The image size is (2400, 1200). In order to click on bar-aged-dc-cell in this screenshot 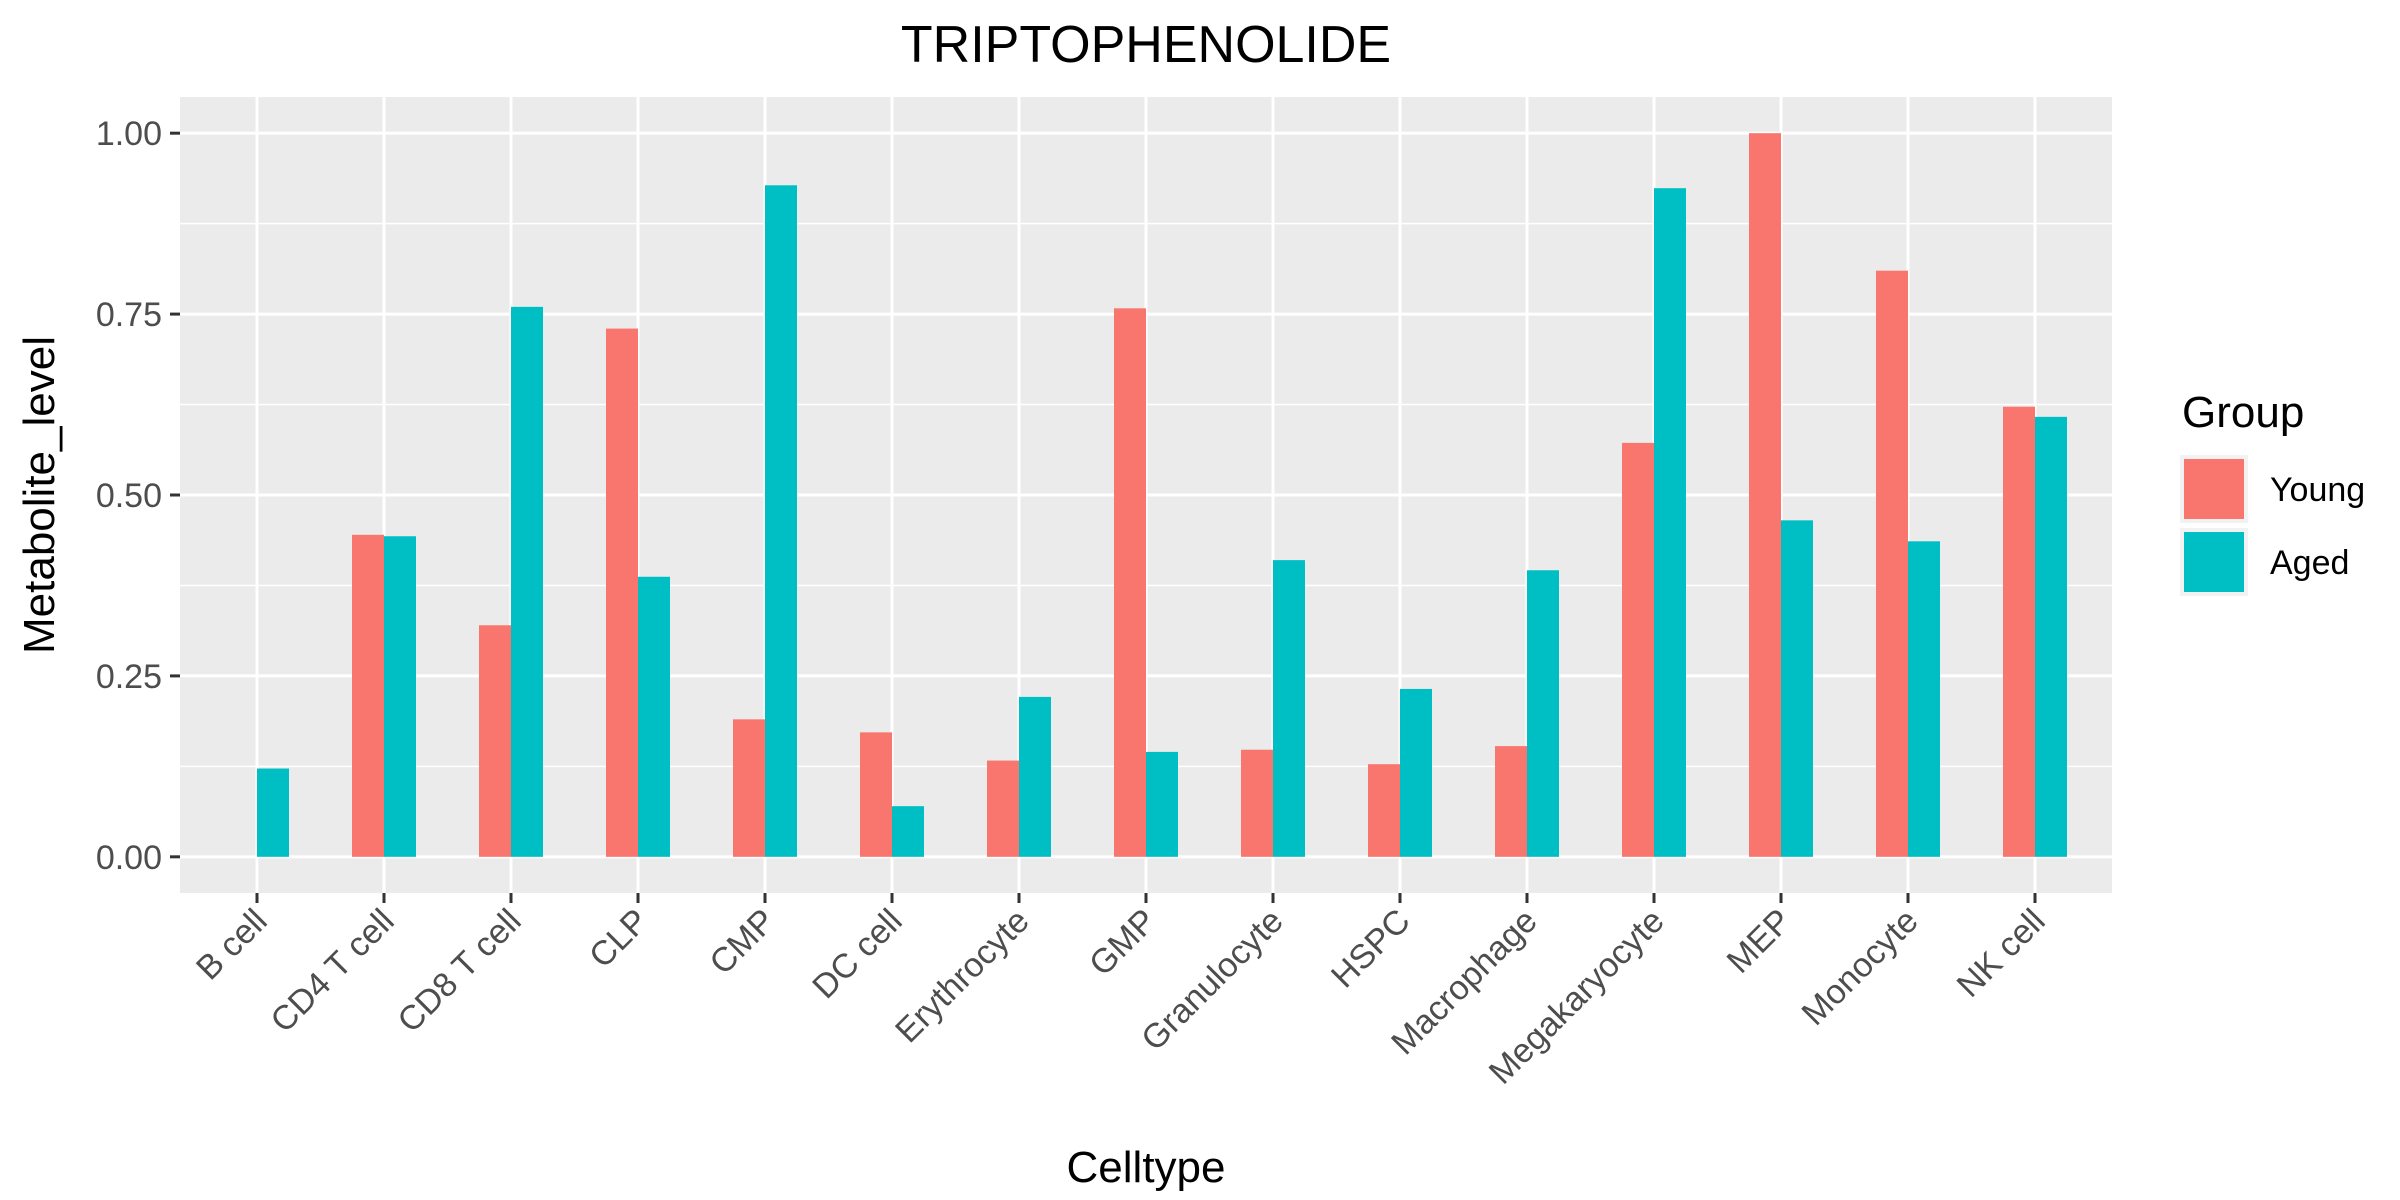, I will do `click(908, 831)`.